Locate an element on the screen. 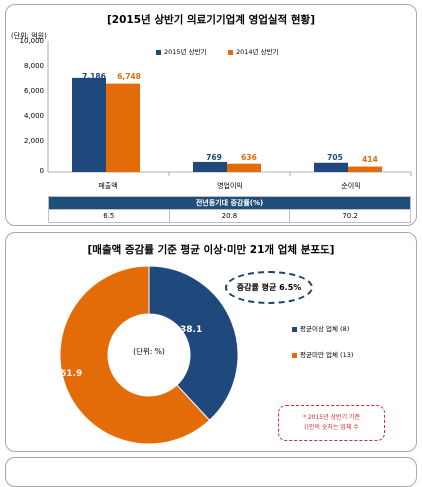  legend-2015: 2015년 상반기 is located at coordinates (181, 51).